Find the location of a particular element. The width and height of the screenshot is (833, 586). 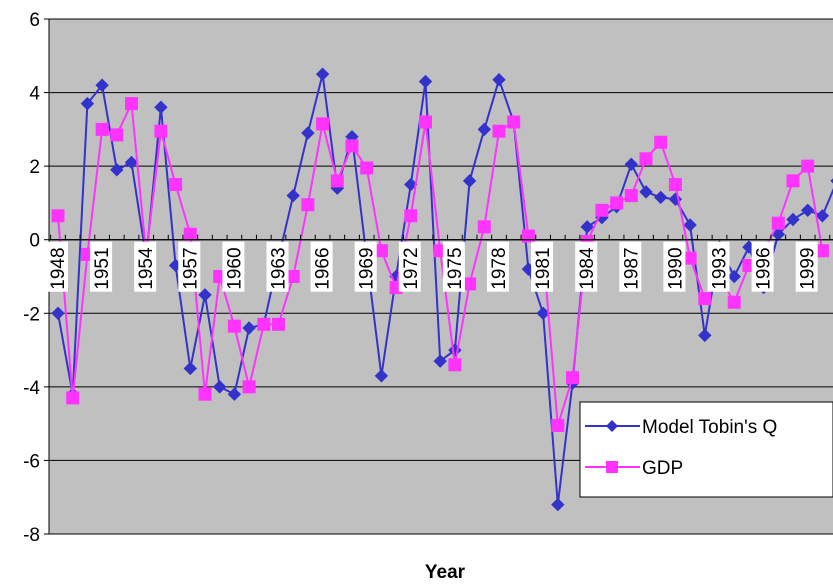

x-tick-label: 1960 is located at coordinates (233, 266).